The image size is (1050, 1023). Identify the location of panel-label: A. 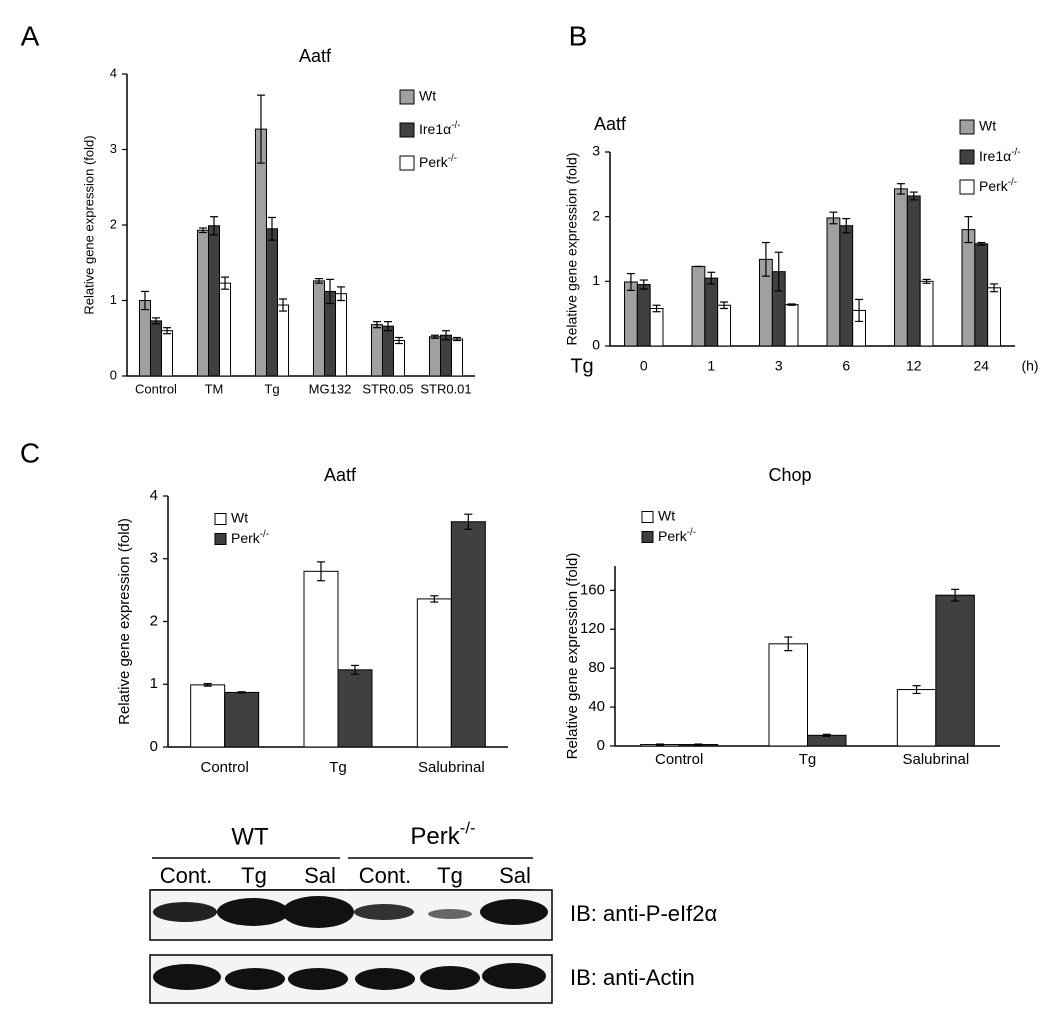
(30, 35).